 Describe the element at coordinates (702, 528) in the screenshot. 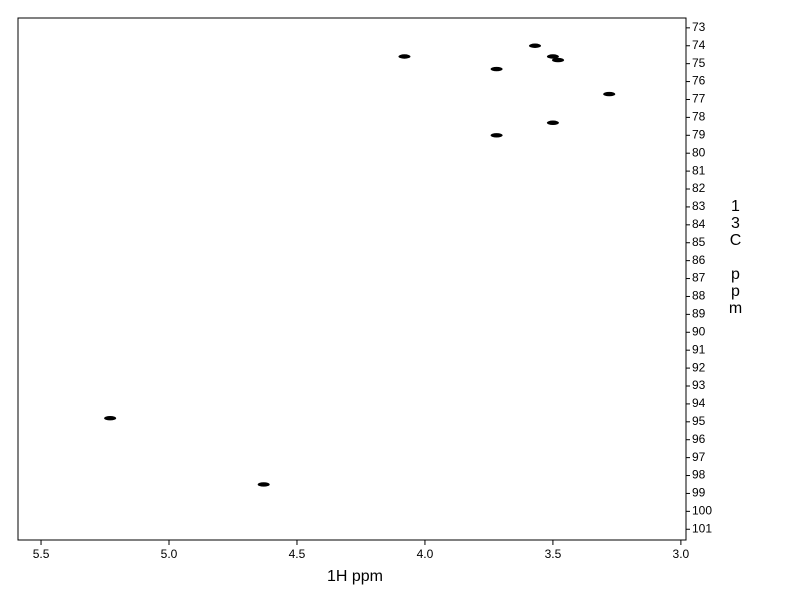

I see `y-tick-label: 101` at that location.